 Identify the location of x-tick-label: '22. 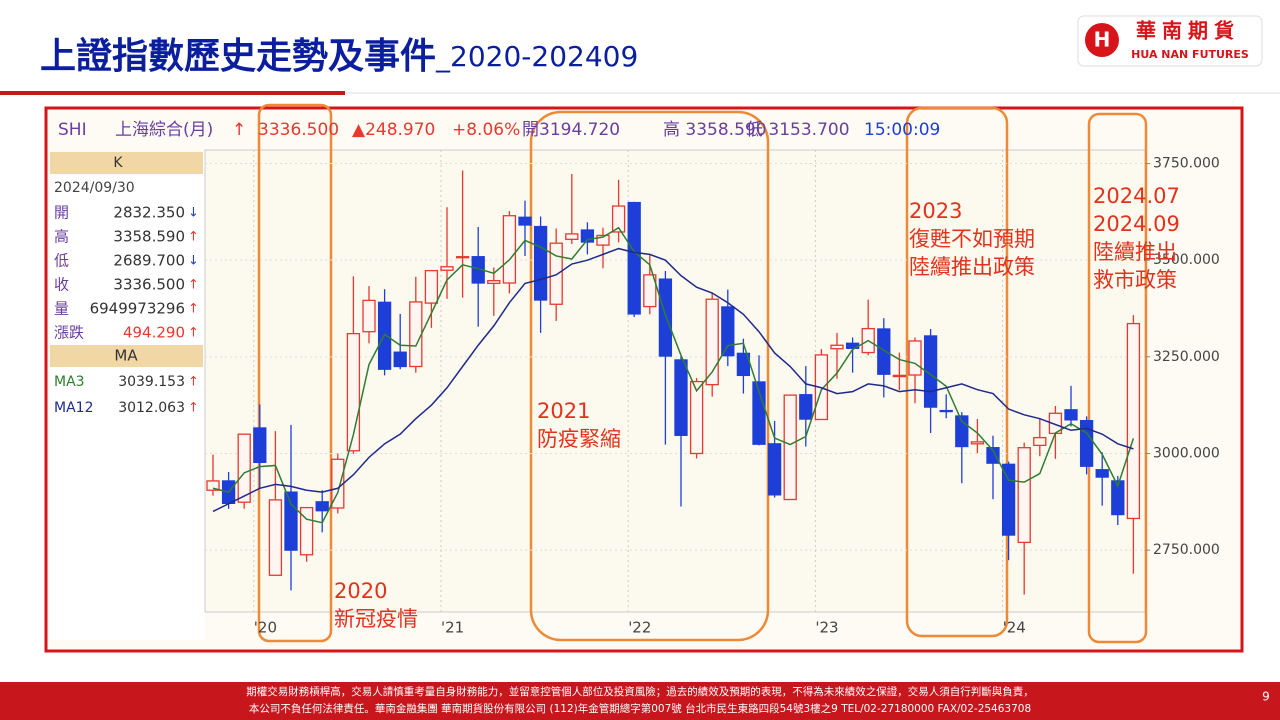
(639, 628).